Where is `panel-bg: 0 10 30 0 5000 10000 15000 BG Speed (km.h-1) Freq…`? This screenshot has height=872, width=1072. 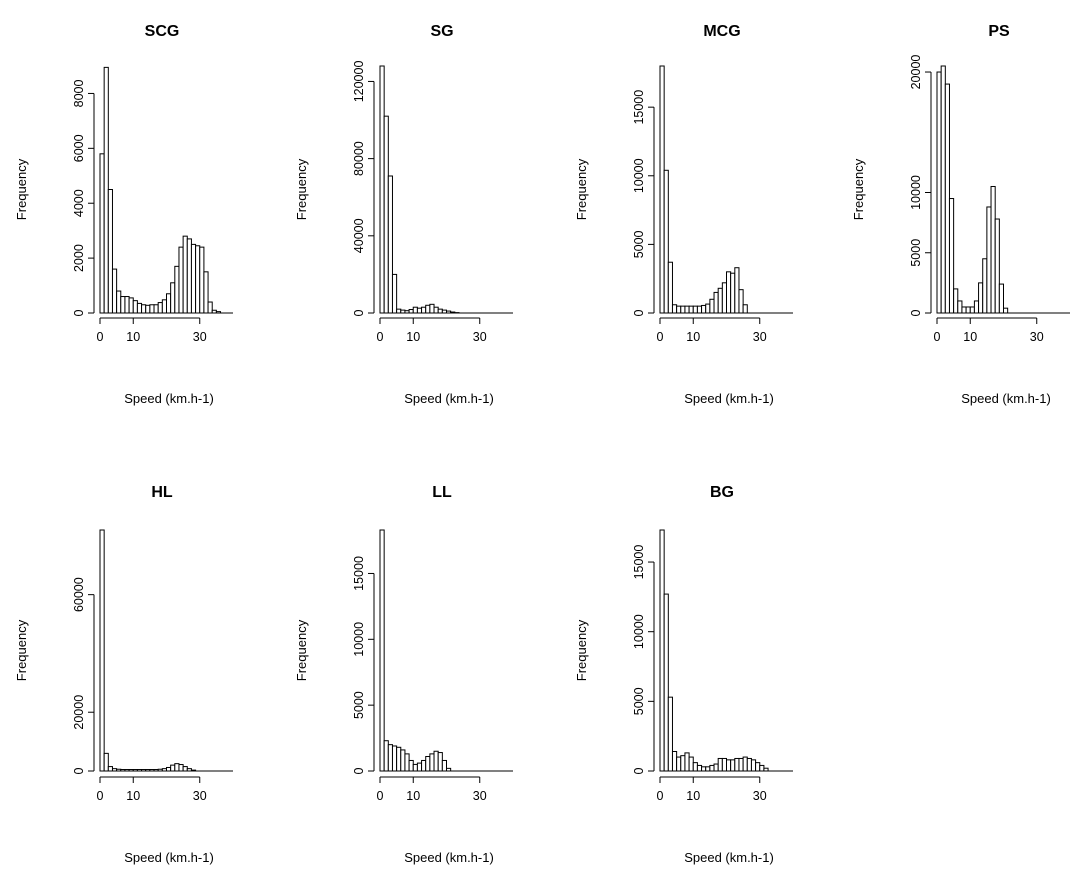
panel-bg: 0 10 30 0 5000 10000 15000 BG Speed (km.h-1) Freq… is located at coordinates (683, 674).